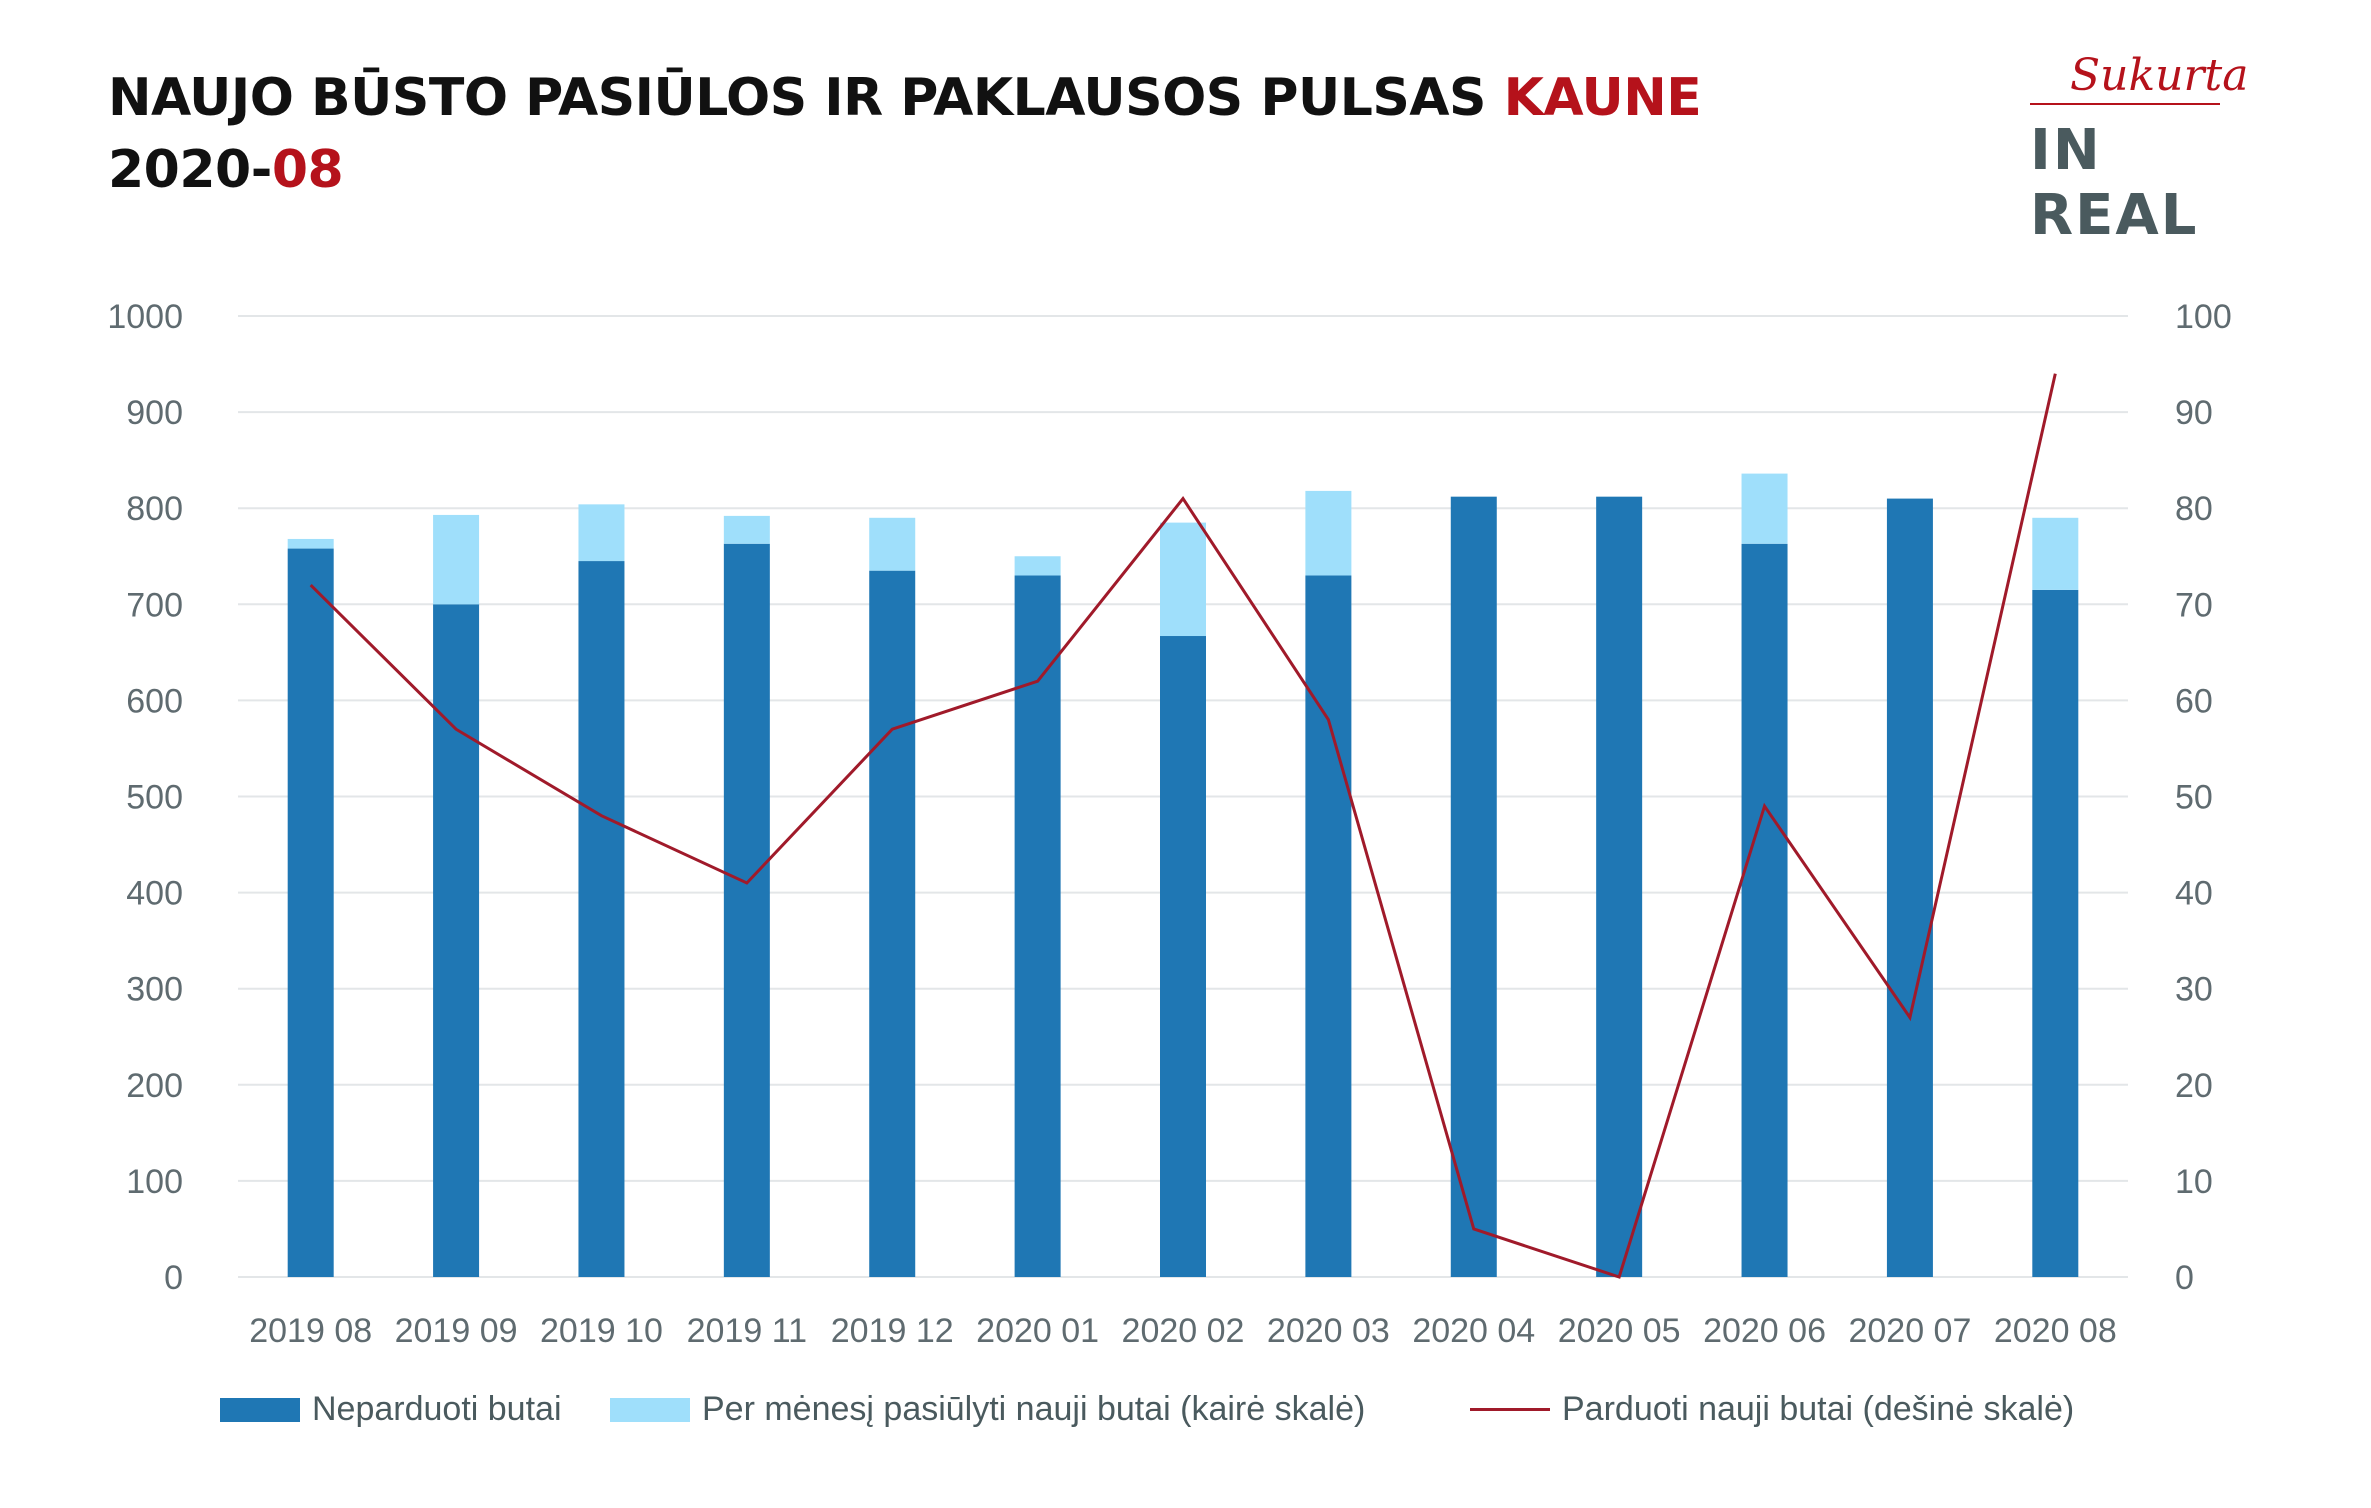  What do you see at coordinates (190, 170) in the screenshot?
I see `subtitle-year: 2020-` at bounding box center [190, 170].